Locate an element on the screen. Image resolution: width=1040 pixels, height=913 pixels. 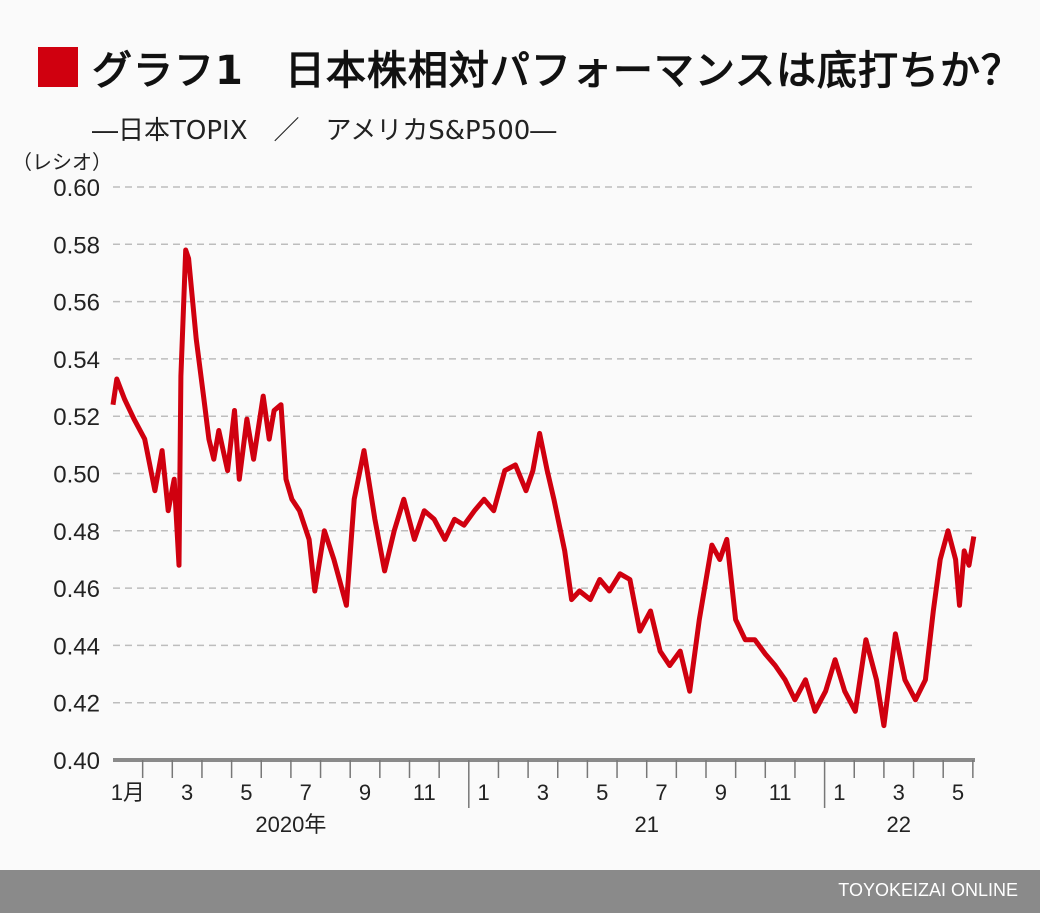
chart-title: グラフ1 日本株相対パフォーマンスは底打ちか？ is located at coordinates (557, 71).